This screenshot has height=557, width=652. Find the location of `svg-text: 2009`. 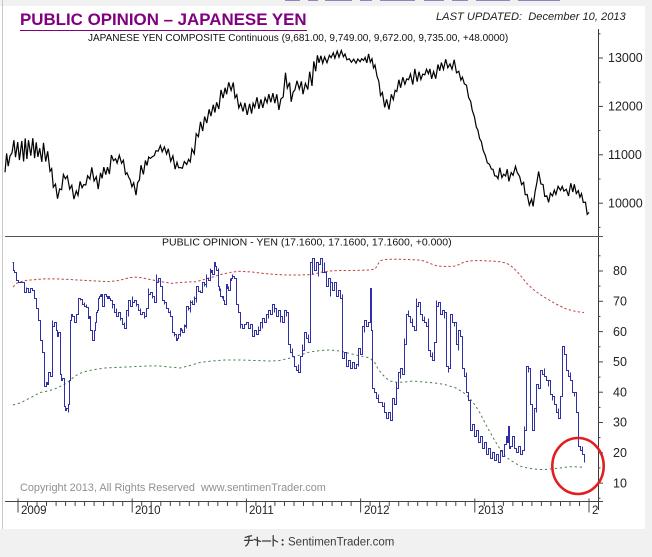

svg-text: 2009 is located at coordinates (34, 511).